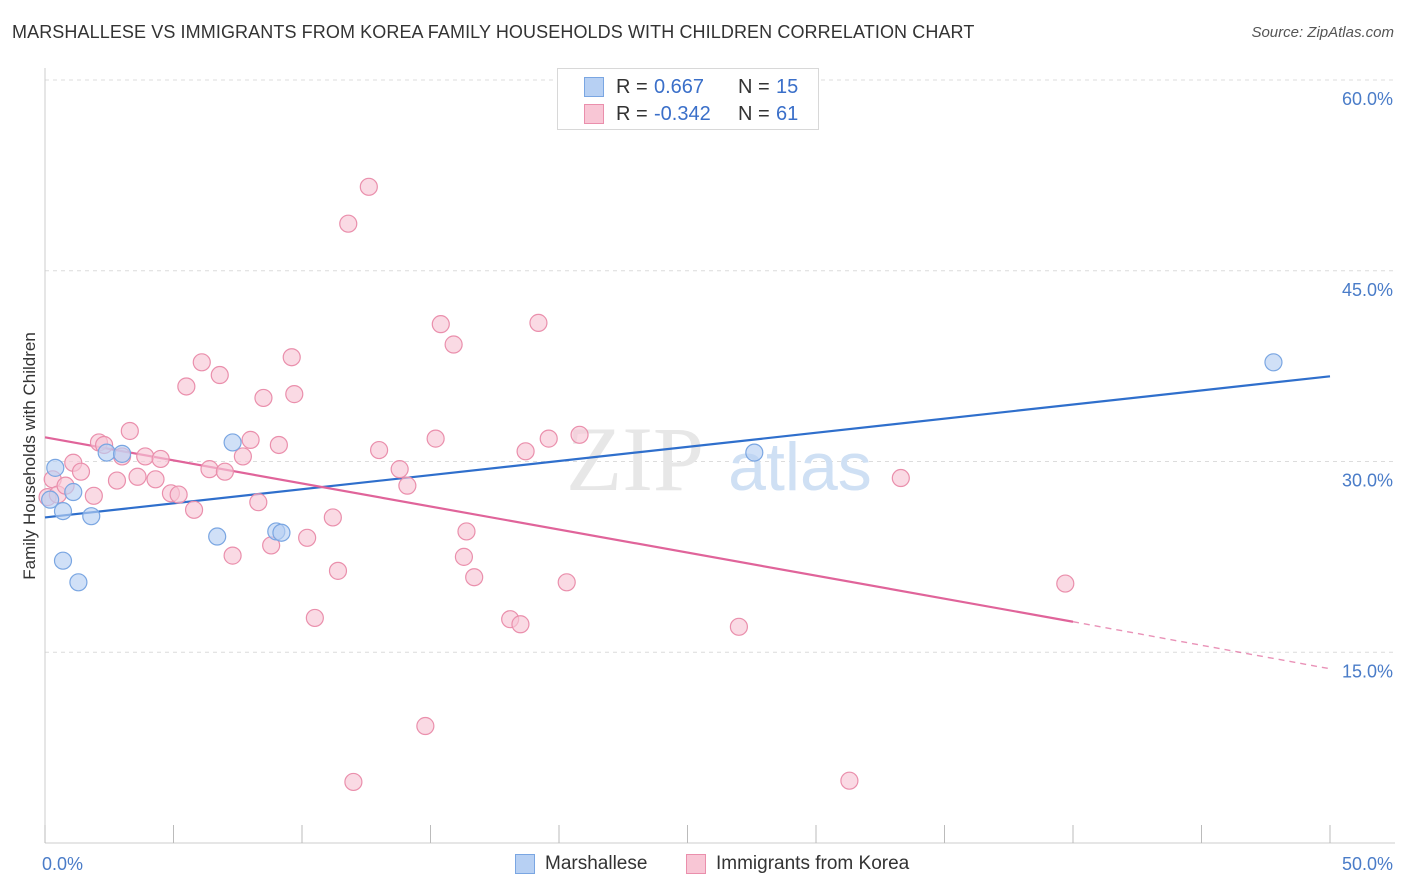 This screenshot has width=1406, height=892. I want to click on watermark-zip: ZIP, so click(635, 459).